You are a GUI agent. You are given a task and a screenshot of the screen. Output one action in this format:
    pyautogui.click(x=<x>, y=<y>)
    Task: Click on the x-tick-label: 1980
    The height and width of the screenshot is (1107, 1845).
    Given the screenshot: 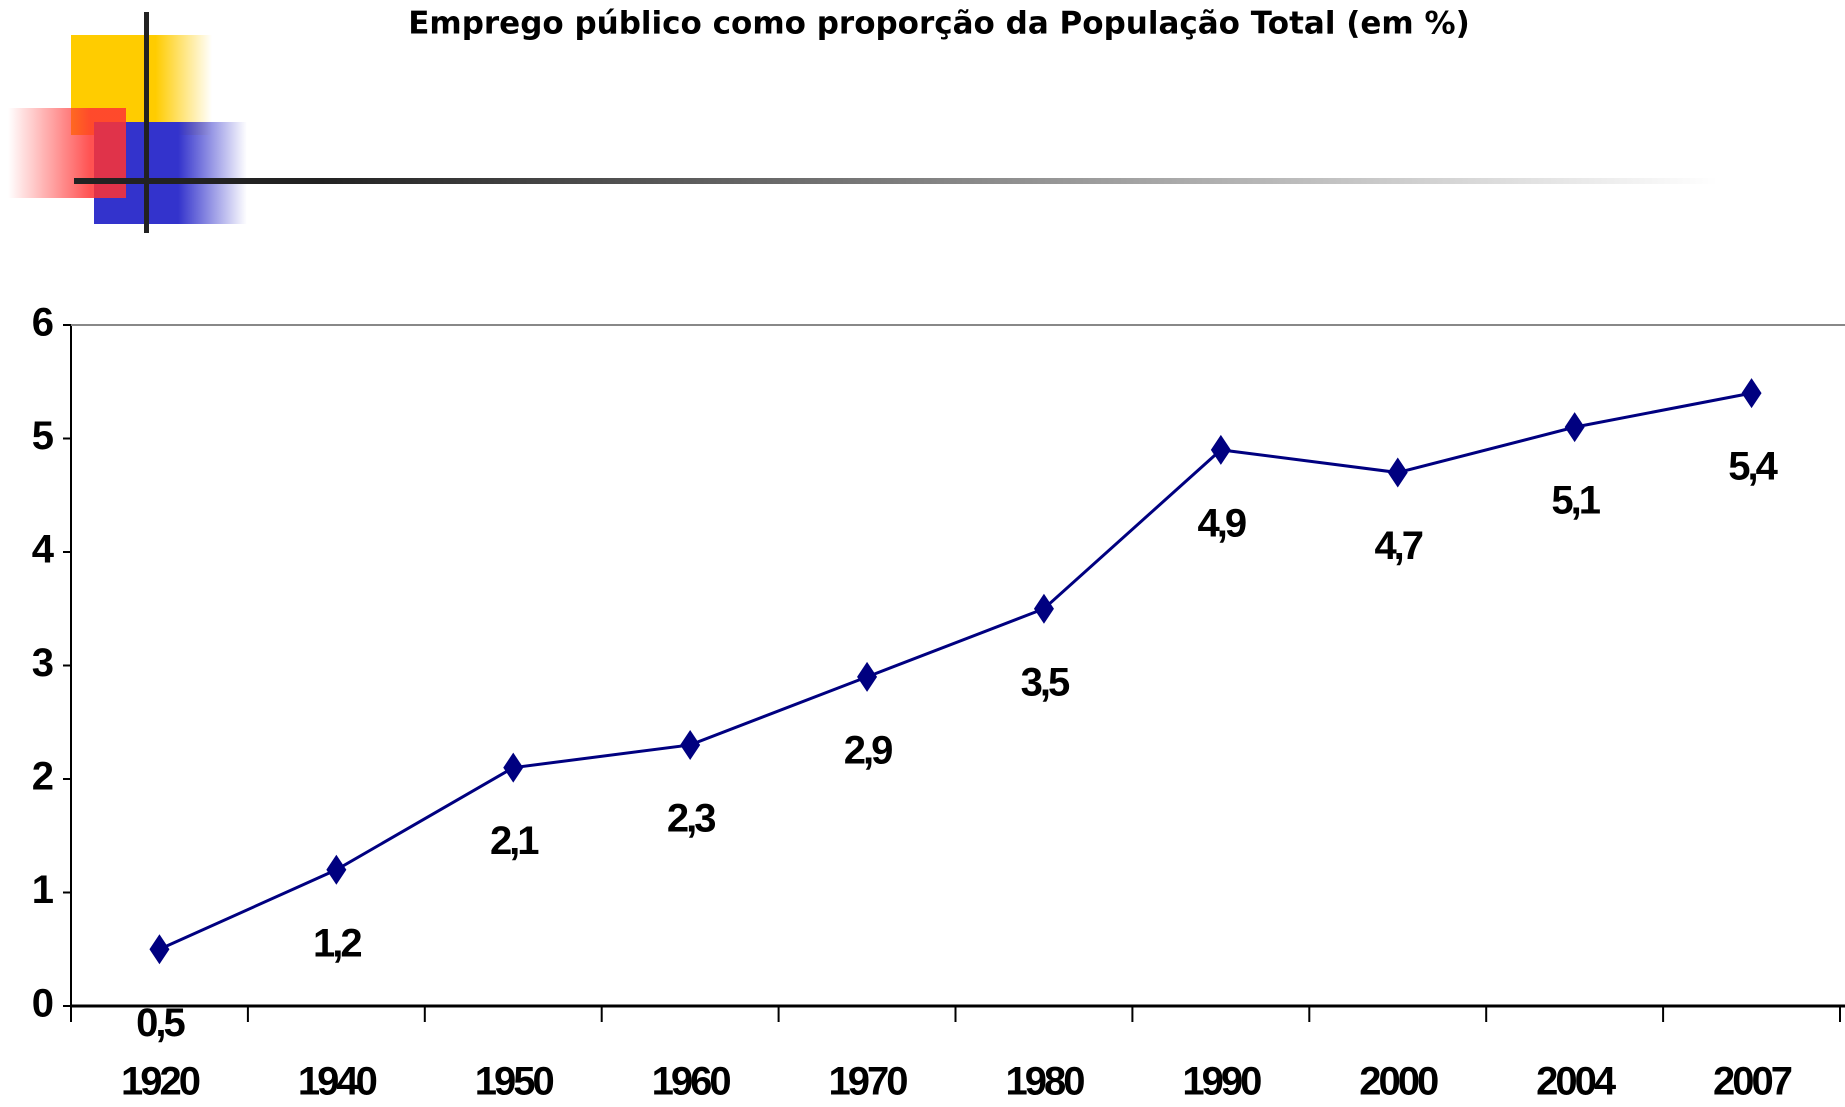 What is the action you would take?
    pyautogui.click(x=1044, y=1082)
    